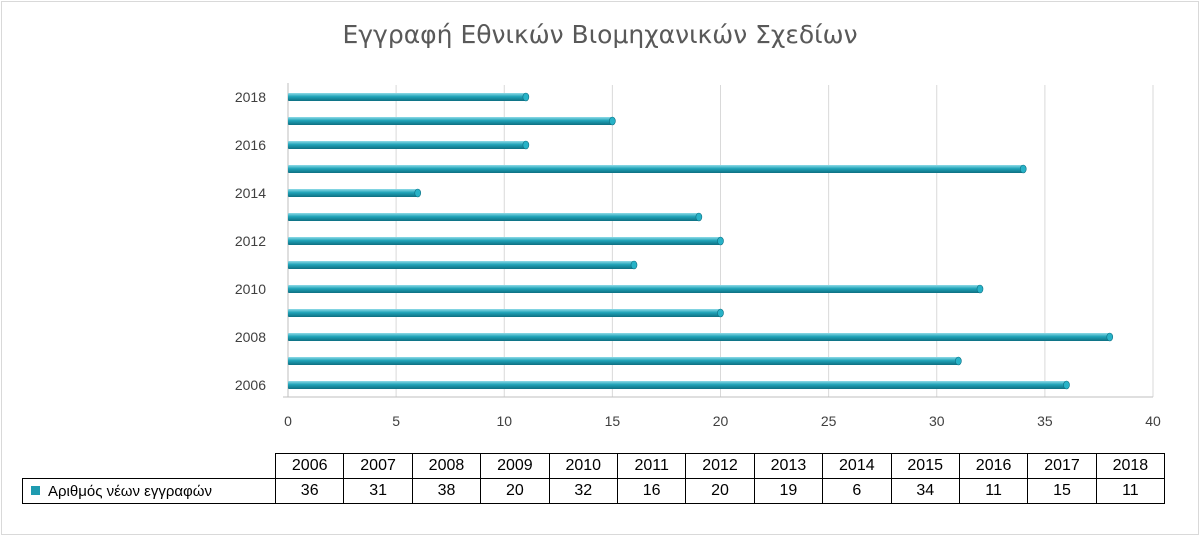 This screenshot has height=536, width=1200. I want to click on table-year-2009: 2009, so click(515, 466).